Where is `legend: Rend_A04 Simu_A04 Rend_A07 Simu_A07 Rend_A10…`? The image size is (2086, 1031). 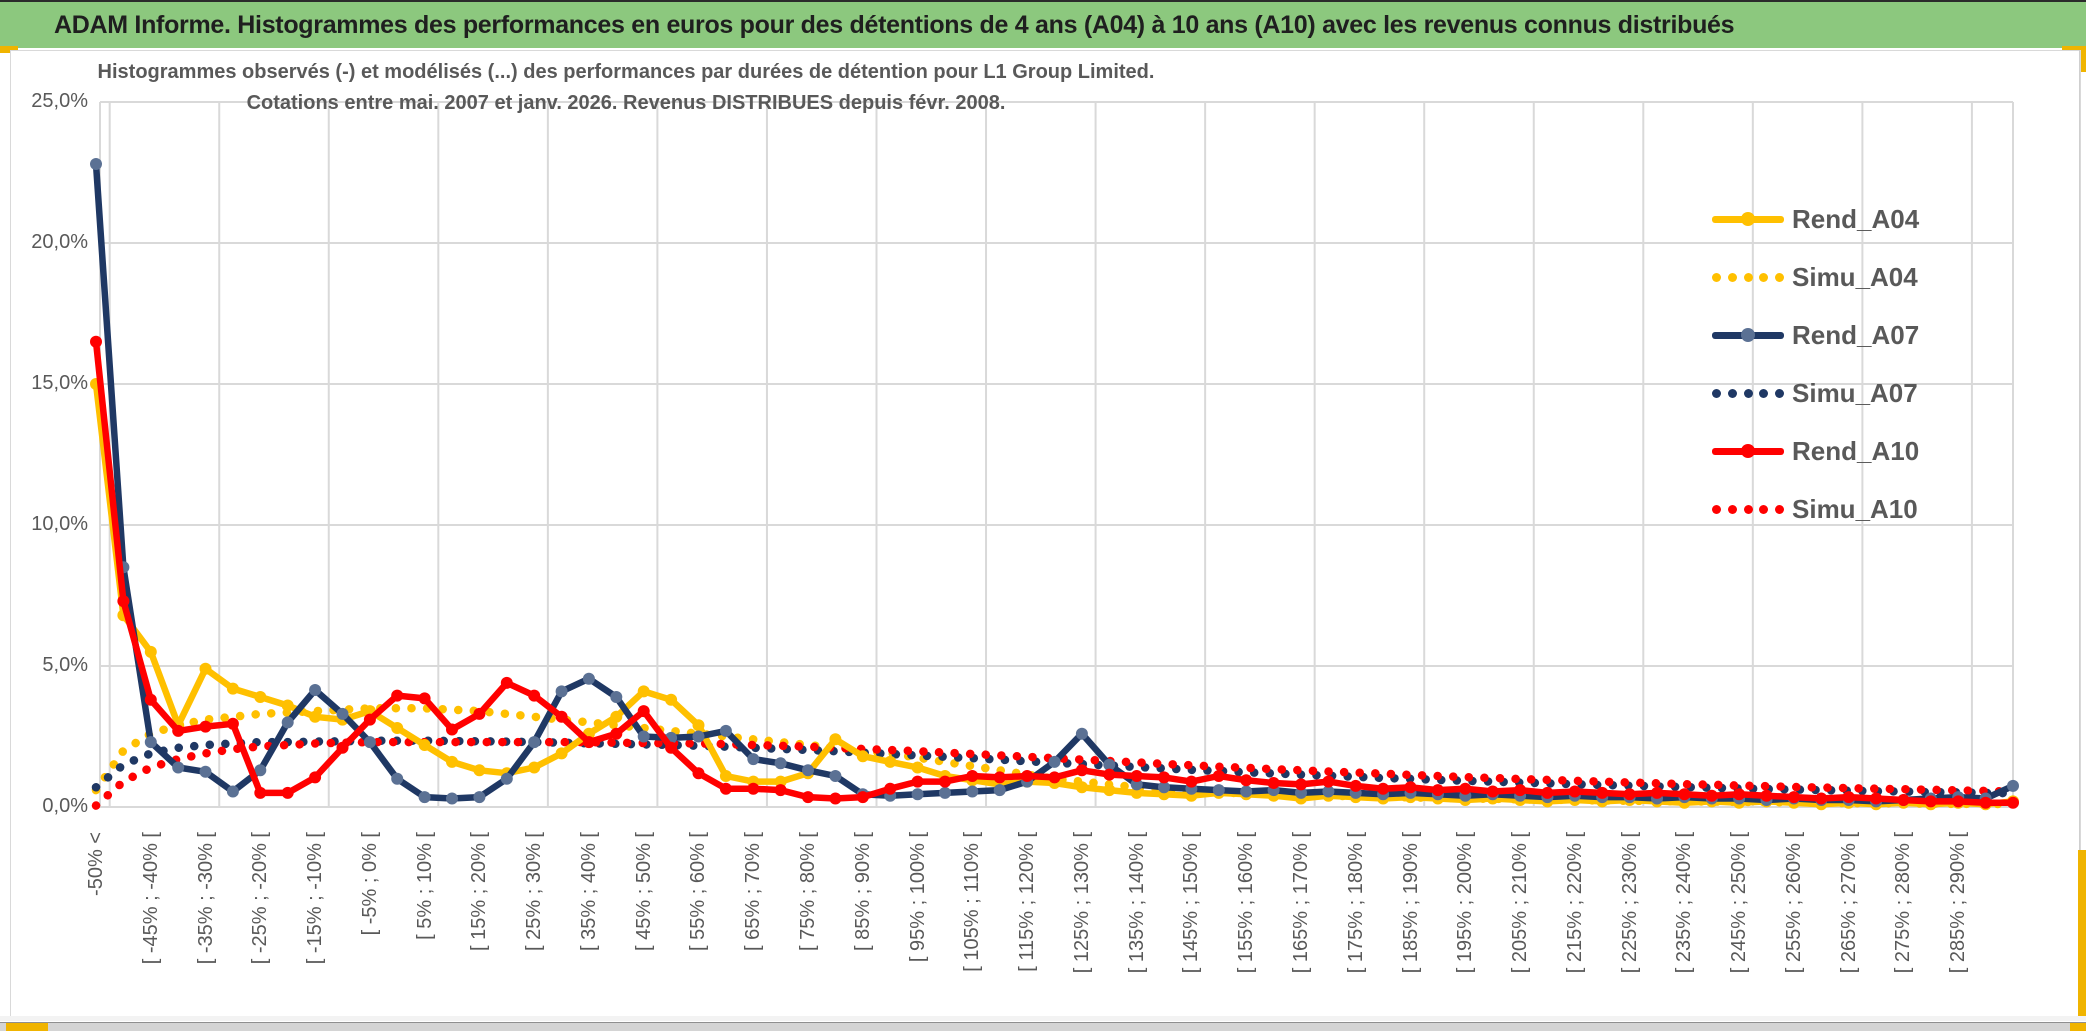 legend: Rend_A04 Simu_A04 Rend_A07 Simu_A07 Rend_A10… is located at coordinates (1816, 378).